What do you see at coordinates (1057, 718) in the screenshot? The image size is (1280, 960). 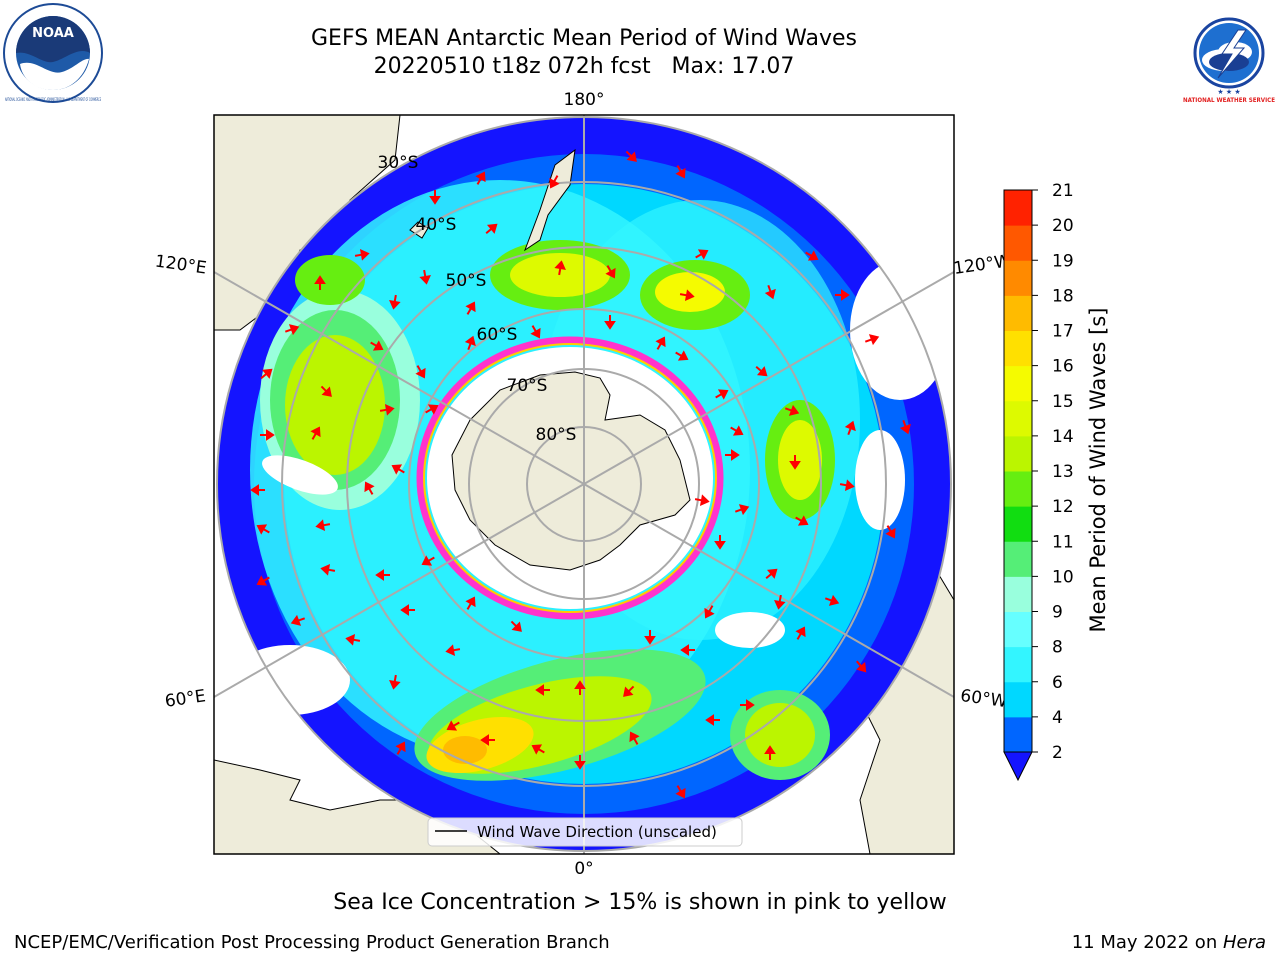 I see `colorbar-tick-label: 4` at bounding box center [1057, 718].